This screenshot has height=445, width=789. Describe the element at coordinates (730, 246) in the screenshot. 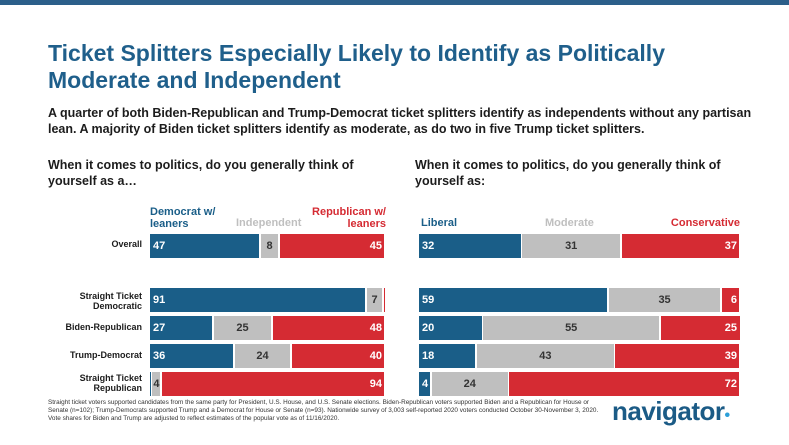

I see `right-value-row0-red: 37` at that location.